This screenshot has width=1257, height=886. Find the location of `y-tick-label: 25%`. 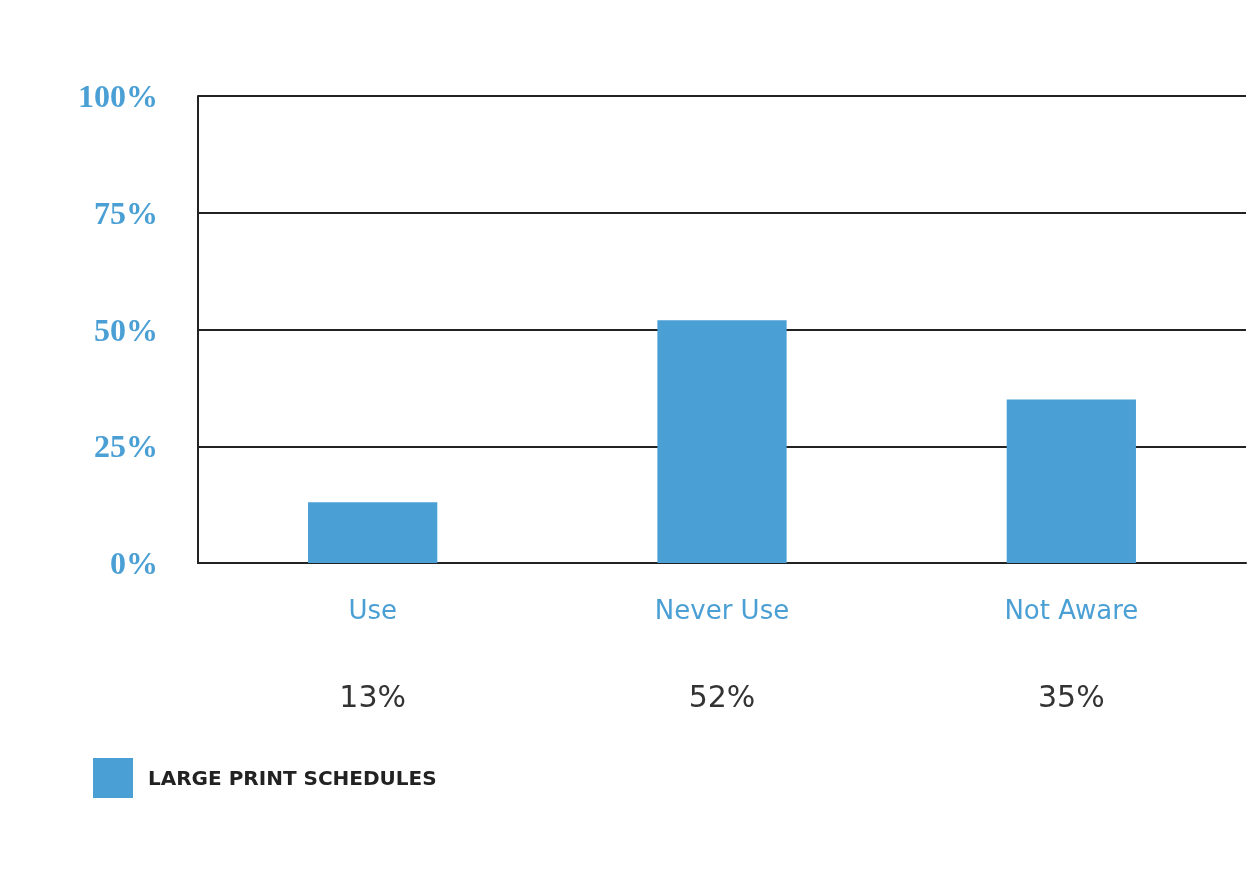

y-tick-label: 25% is located at coordinates (126, 446).